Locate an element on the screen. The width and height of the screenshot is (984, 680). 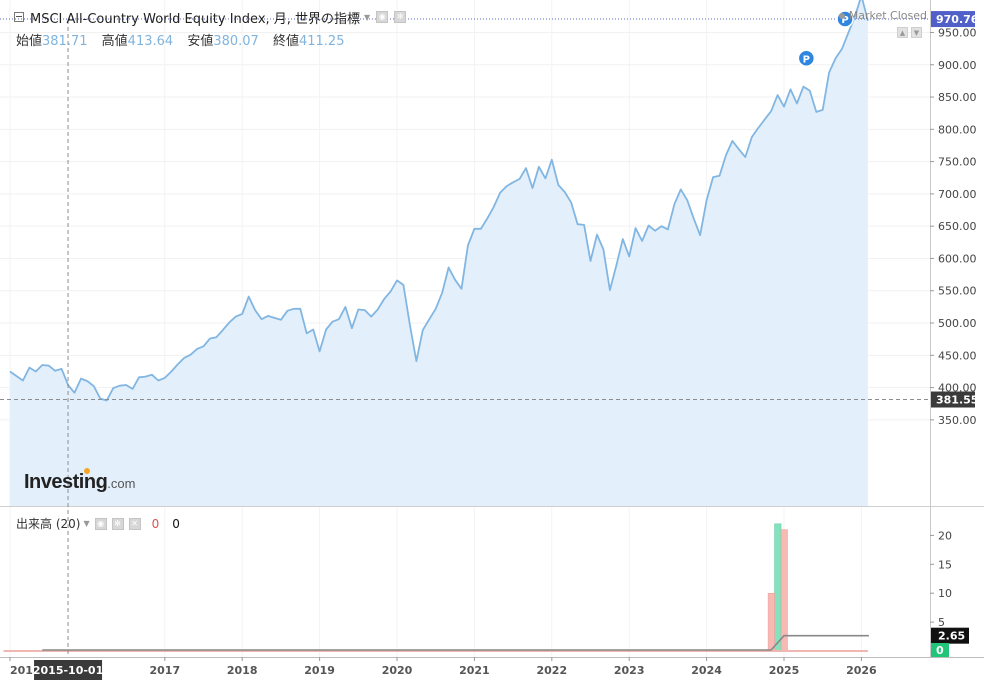
time-tick-label: 2020 is located at coordinates (397, 670).